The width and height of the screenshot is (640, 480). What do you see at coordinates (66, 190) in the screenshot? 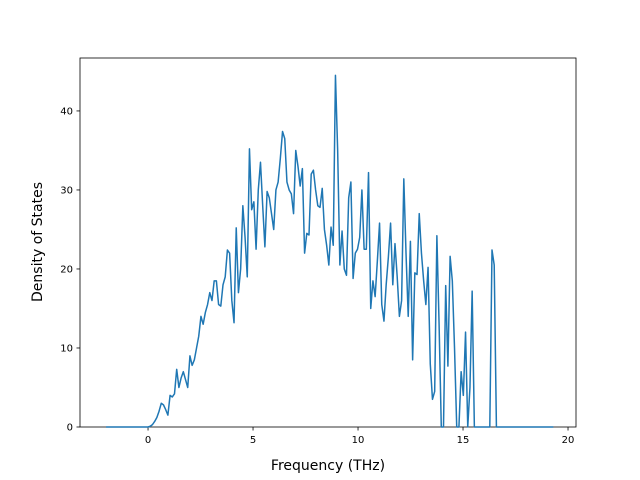
I see `y-tick-label: 30` at bounding box center [66, 190].